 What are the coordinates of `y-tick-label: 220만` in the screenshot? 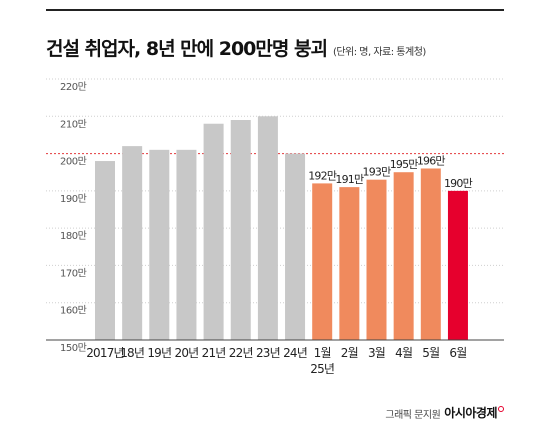 It's located at (73, 87).